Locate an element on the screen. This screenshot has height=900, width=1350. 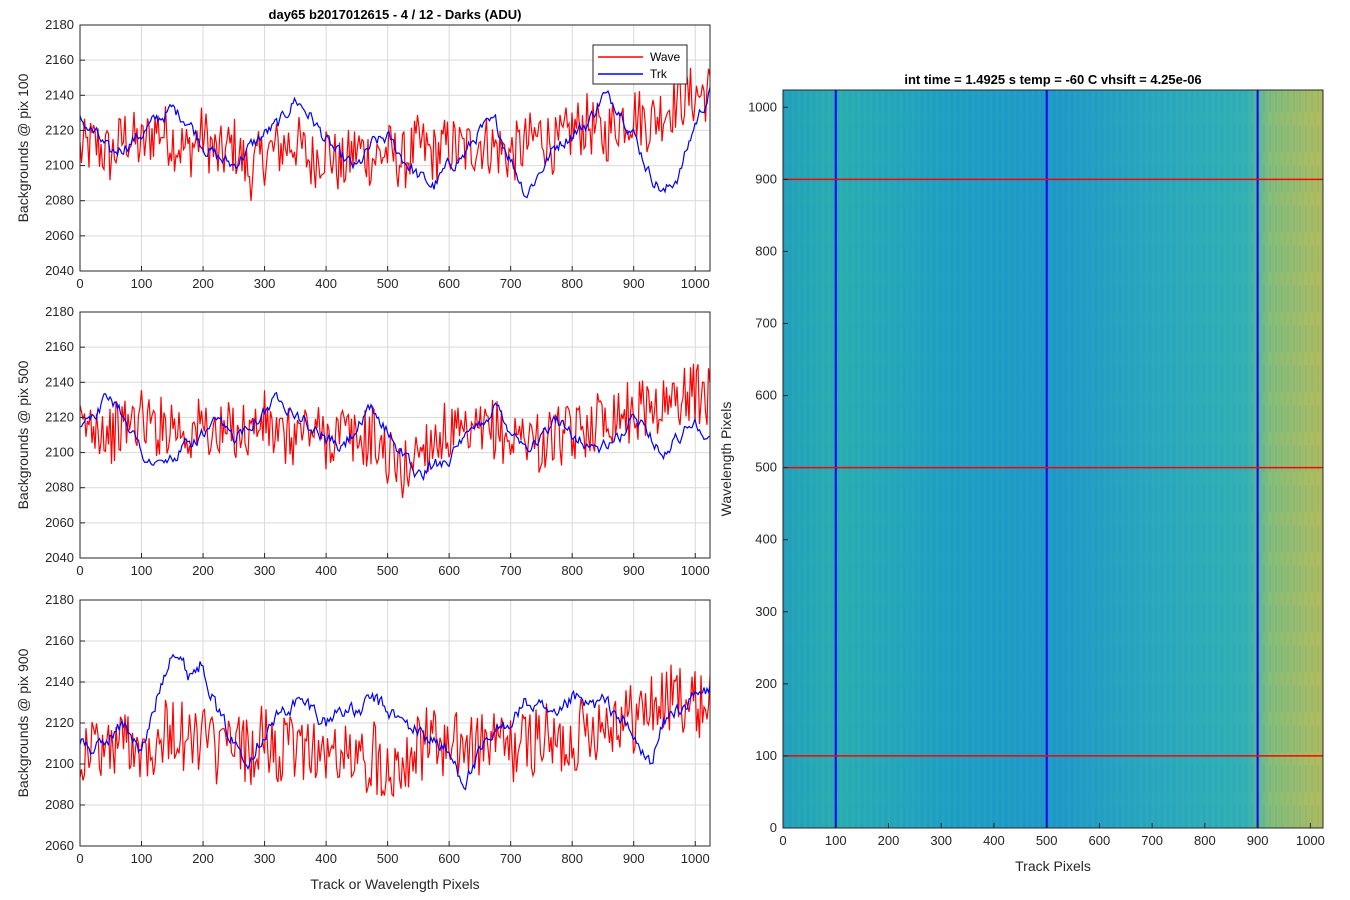
y-tick-label: 800 is located at coordinates (766, 250).